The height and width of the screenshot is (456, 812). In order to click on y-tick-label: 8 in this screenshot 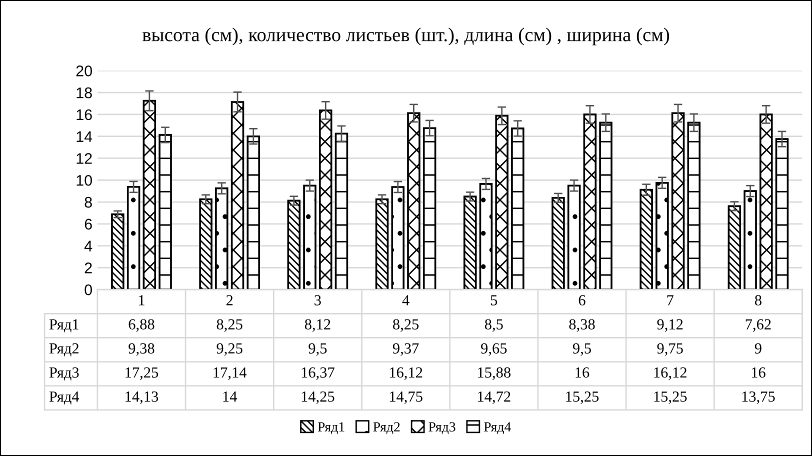, I will do `click(88, 202)`.